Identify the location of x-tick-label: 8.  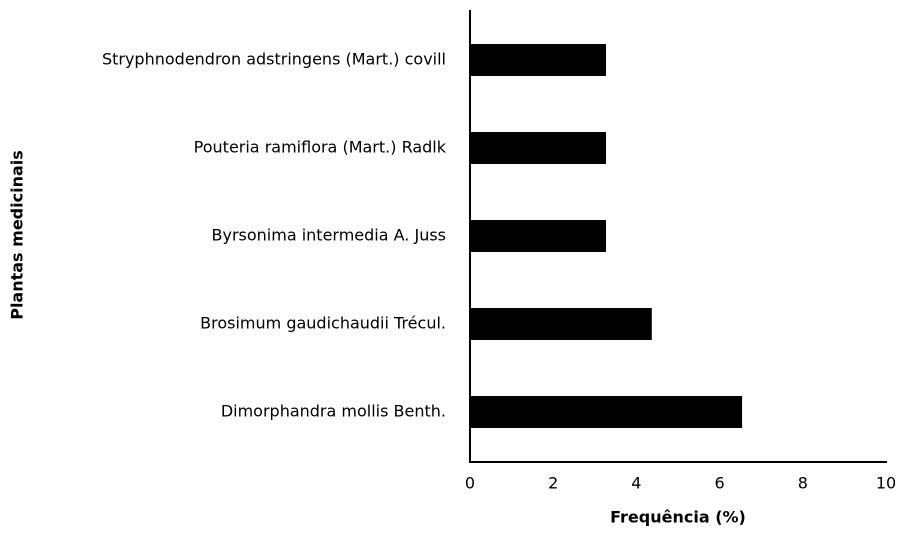
(803, 483).